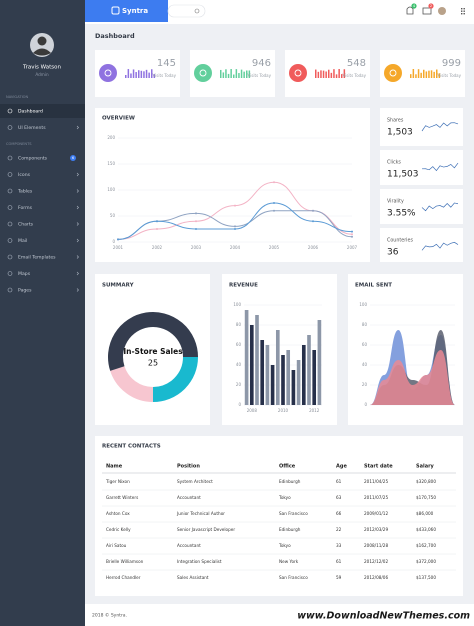  What do you see at coordinates (193, 577) in the screenshot?
I see `cell: Sales Assistant` at bounding box center [193, 577].